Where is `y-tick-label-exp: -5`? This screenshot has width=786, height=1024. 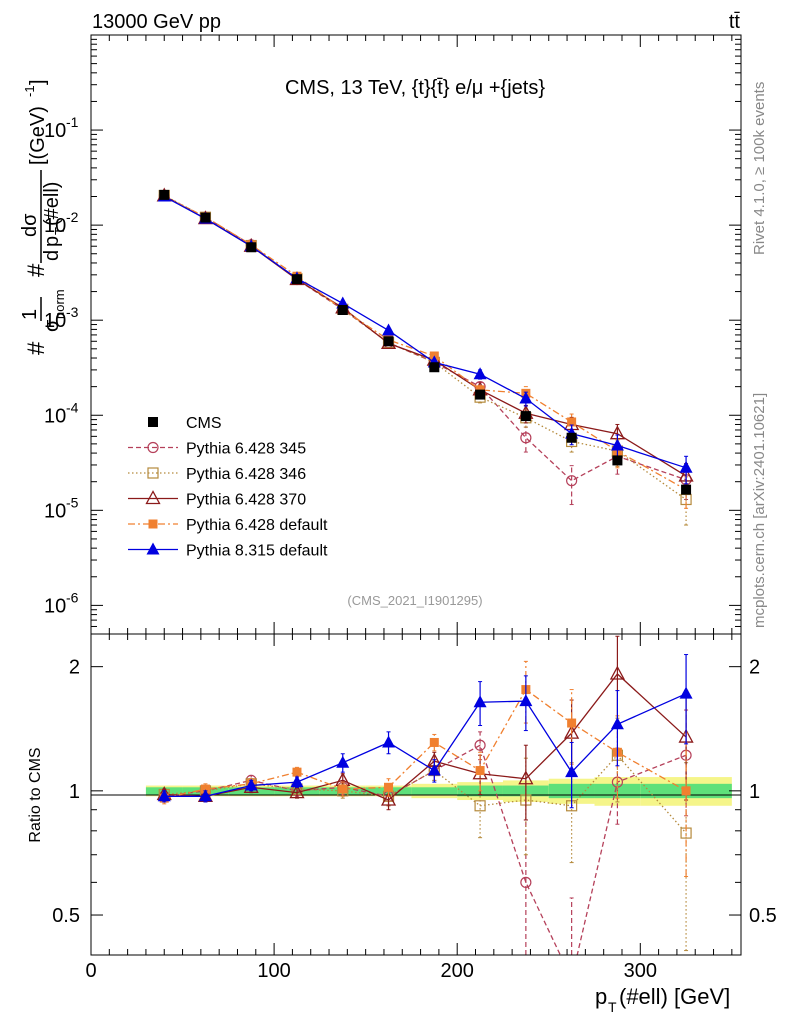 y-tick-label-exp: -5 is located at coordinates (72, 502).